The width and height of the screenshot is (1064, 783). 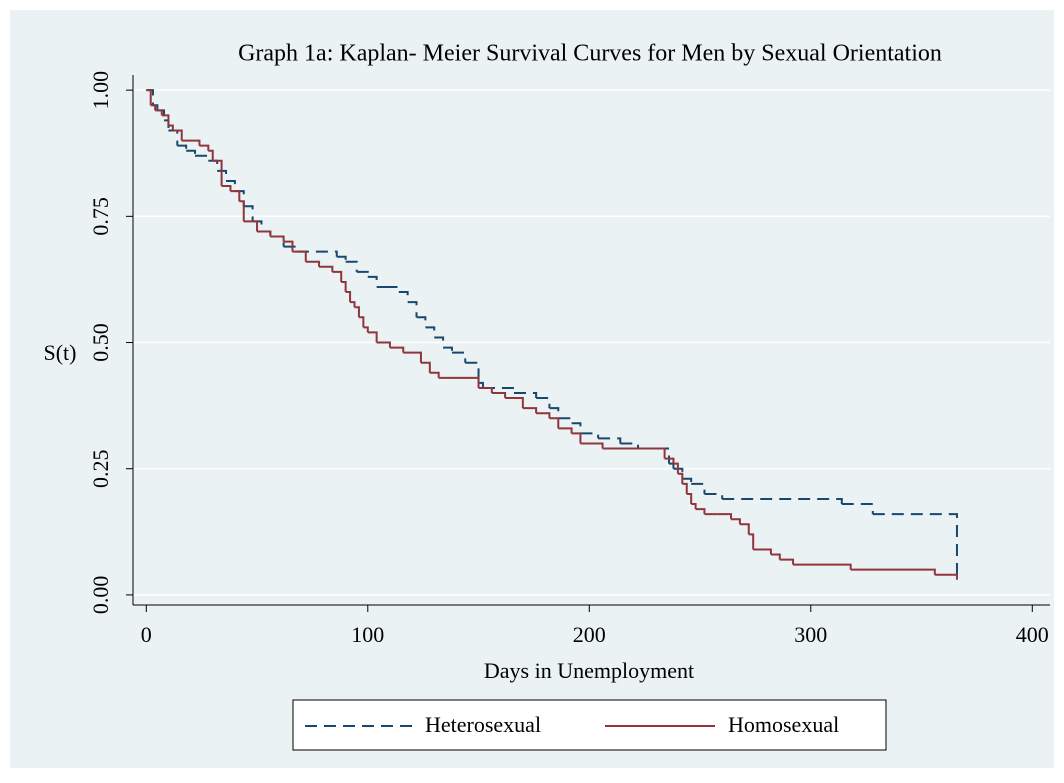 I want to click on x-tick-label: 400, so click(x=1032, y=634).